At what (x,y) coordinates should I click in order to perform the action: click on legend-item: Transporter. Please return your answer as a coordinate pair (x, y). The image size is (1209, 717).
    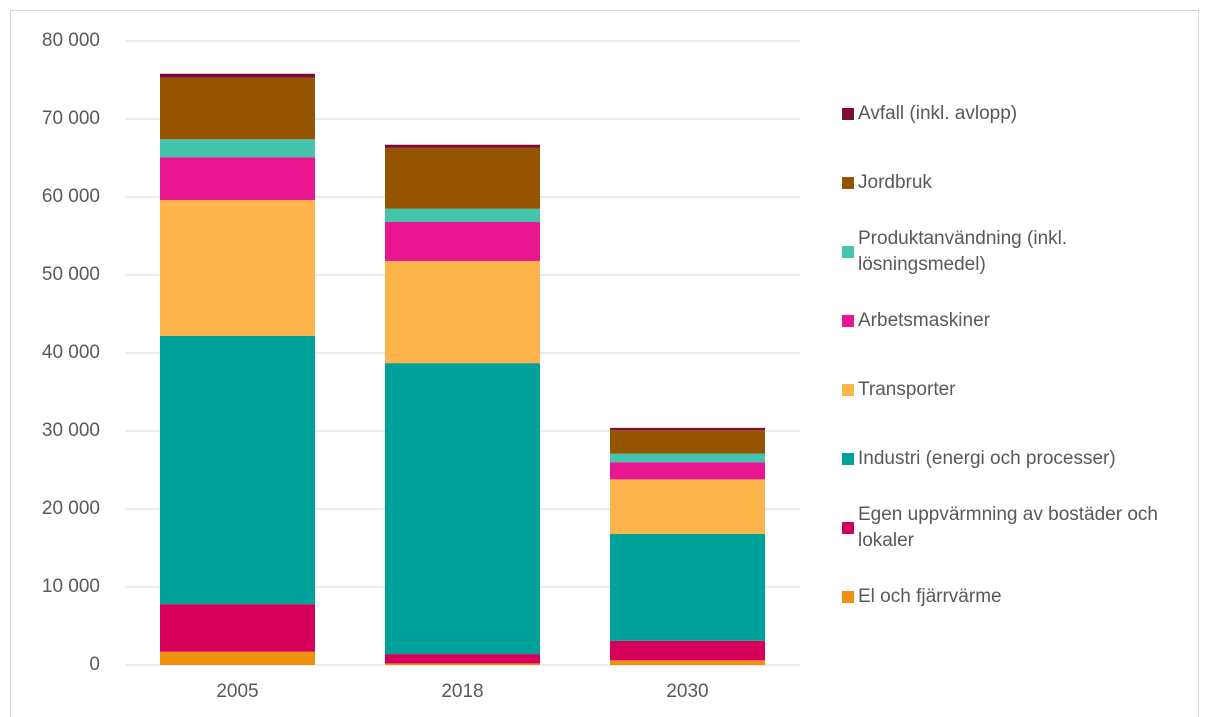
    Looking at the image, I should click on (1014, 389).